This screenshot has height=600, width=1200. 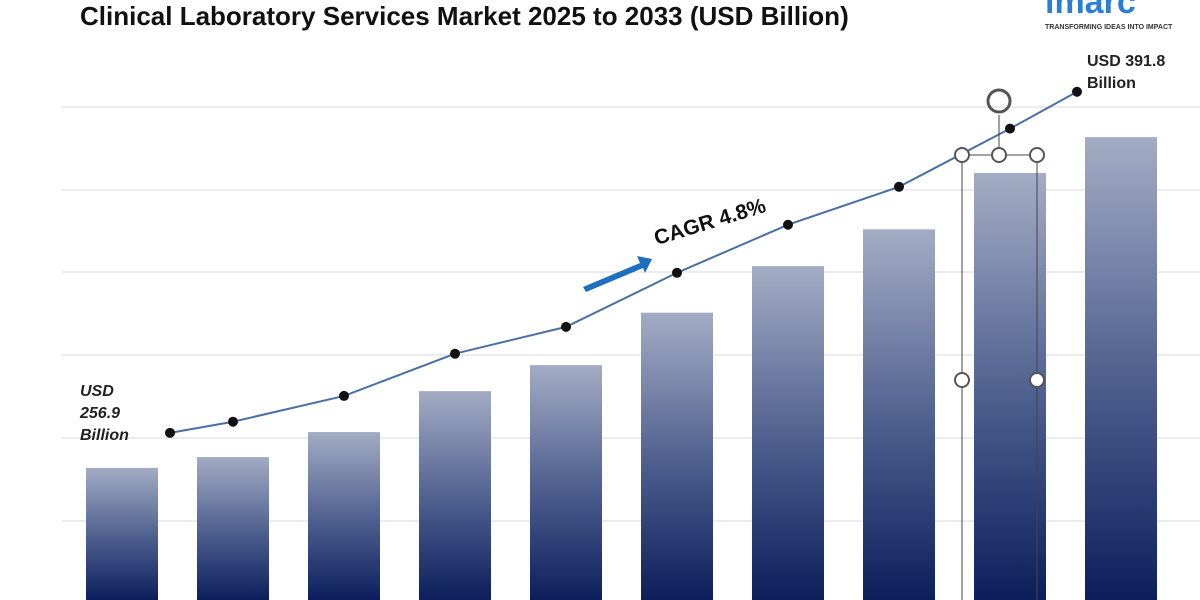 I want to click on rotate-handle, so click(x=999, y=101).